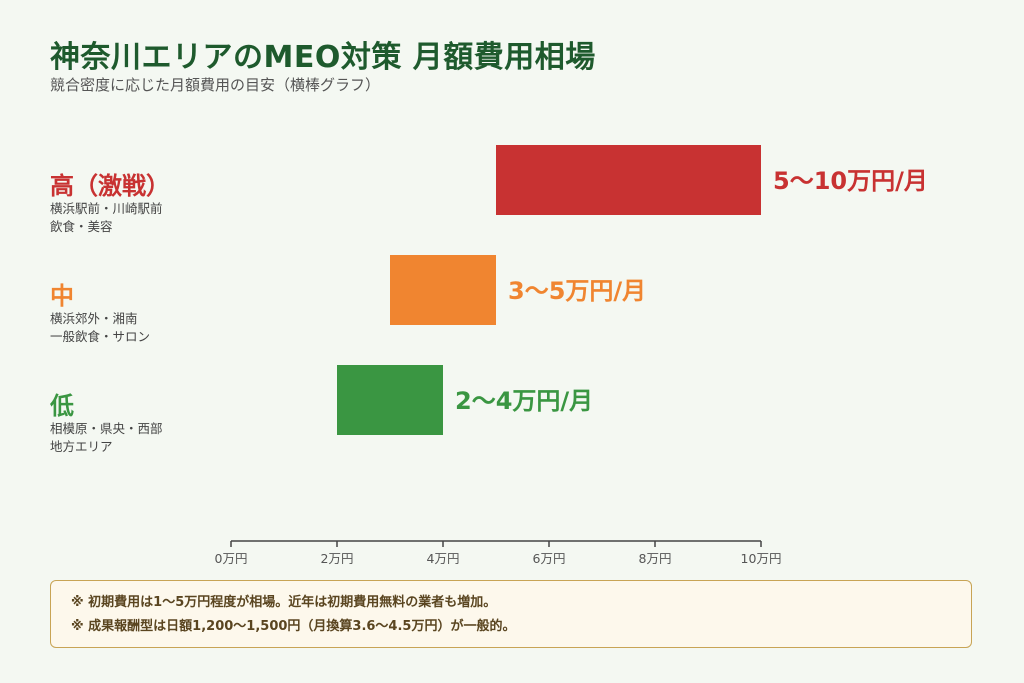 This screenshot has width=1024, height=683. I want to click on page-subtitle: 競合密度に応じた月額費用の目安（横棒グラフ）, so click(215, 85).